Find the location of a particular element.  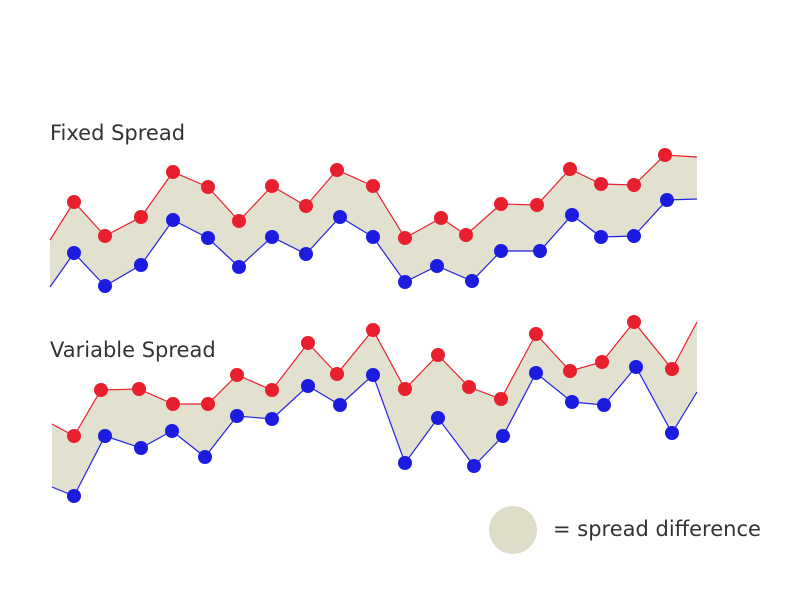

legend-swatch is located at coordinates (513, 530).